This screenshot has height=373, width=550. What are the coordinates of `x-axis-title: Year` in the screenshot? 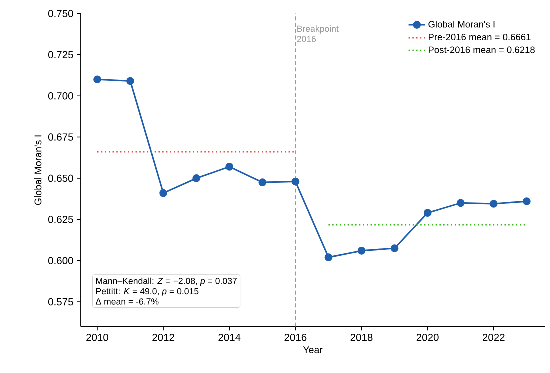 It's located at (313, 350).